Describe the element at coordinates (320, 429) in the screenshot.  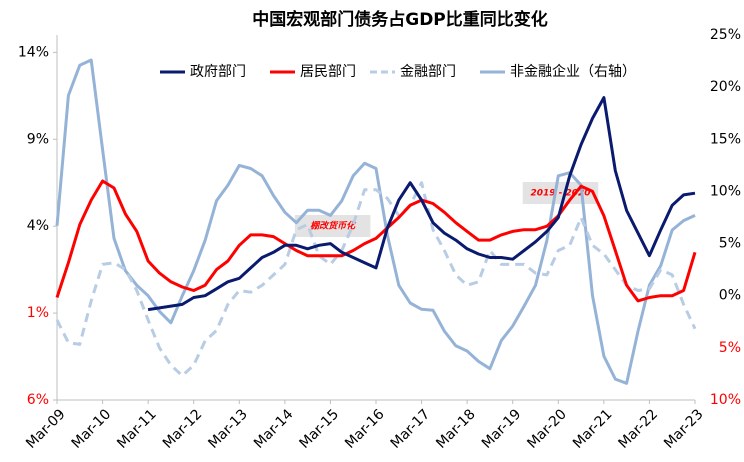
I see `x-tick-label: Mar-15` at that location.